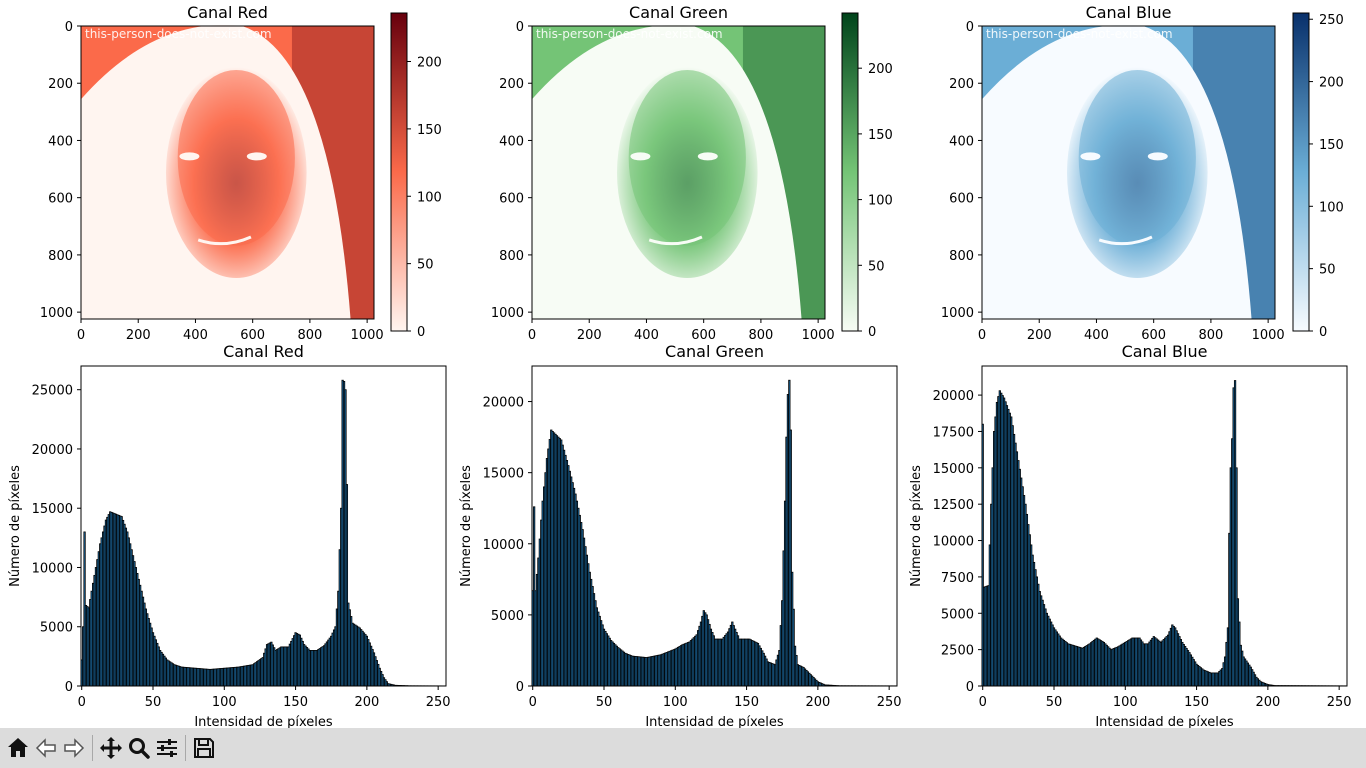 The height and width of the screenshot is (768, 1366). I want to click on y-axis-label: Número de píxeles, so click(466, 526).